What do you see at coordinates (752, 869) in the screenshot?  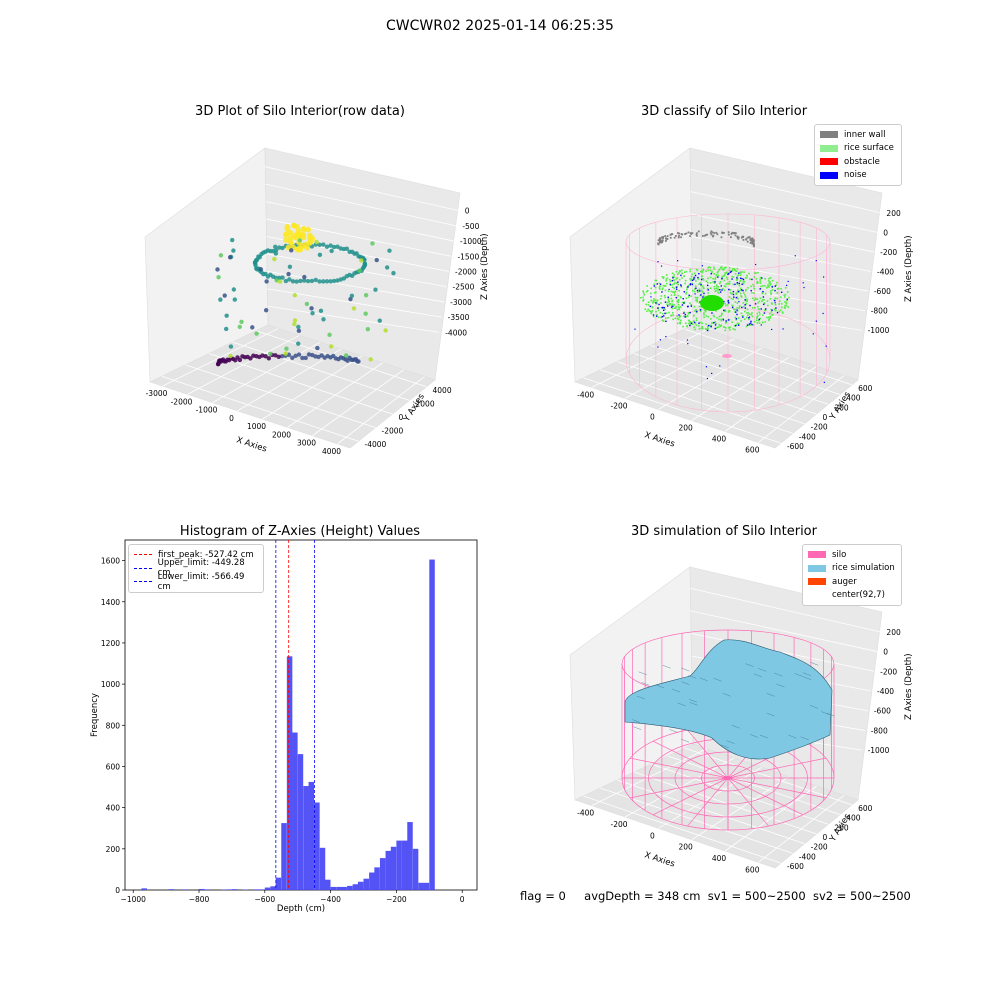 I see `p4-xtick-5: 600` at bounding box center [752, 869].